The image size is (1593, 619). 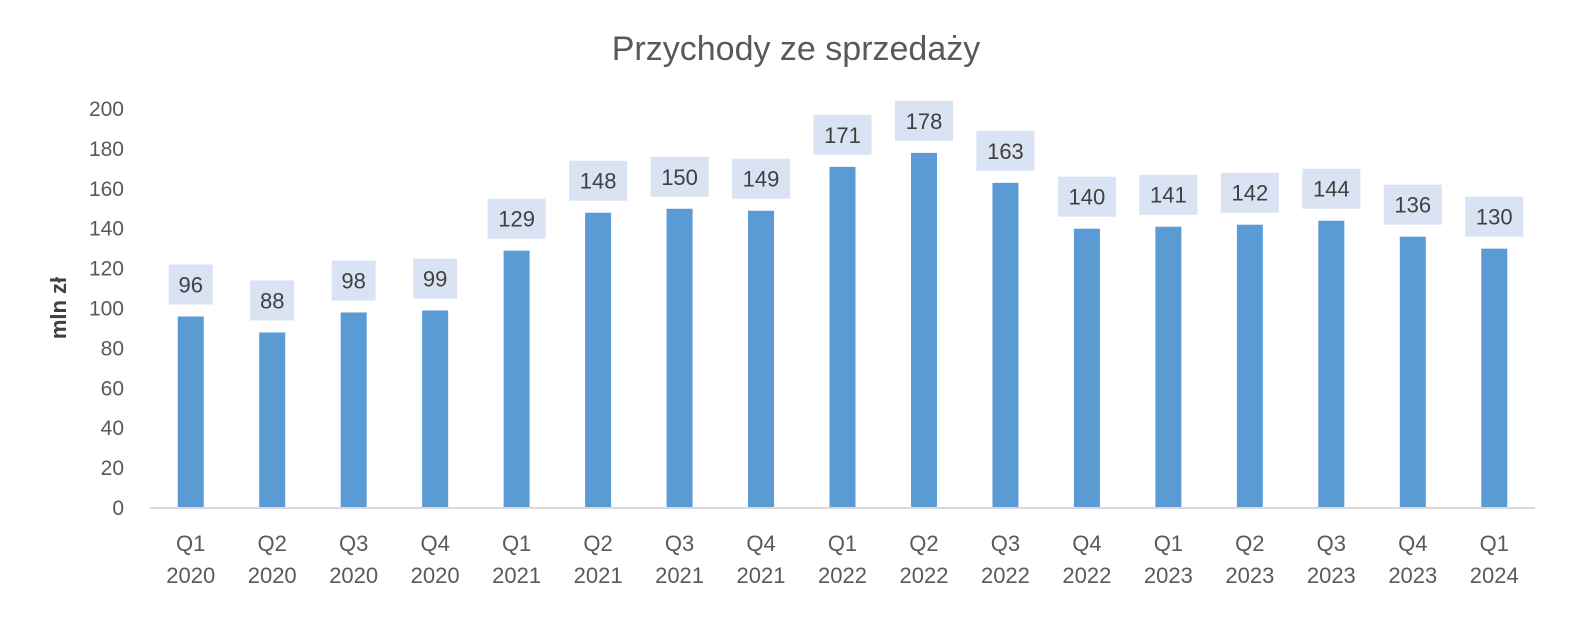 I want to click on data-label: 150, so click(x=679, y=177).